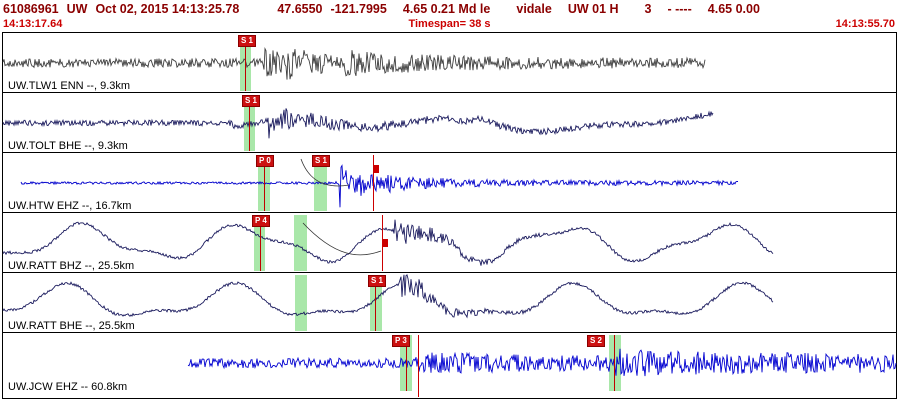 This screenshot has width=899, height=400. I want to click on waveform-tlw1-enn, so click(449, 63).